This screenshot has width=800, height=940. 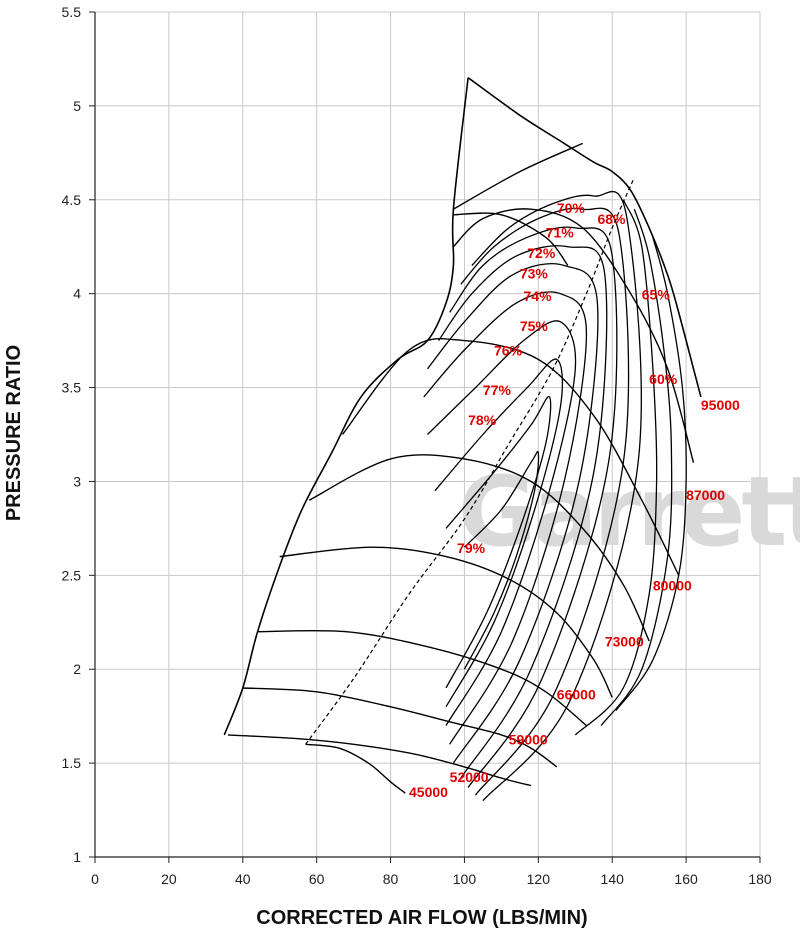 I want to click on x-tick-label: 20, so click(x=169, y=879).